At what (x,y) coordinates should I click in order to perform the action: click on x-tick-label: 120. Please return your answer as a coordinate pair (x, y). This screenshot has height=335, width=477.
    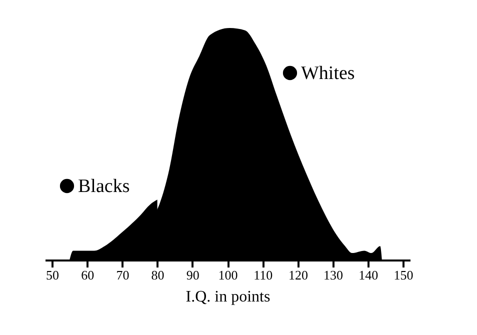
    Looking at the image, I should click on (298, 275).